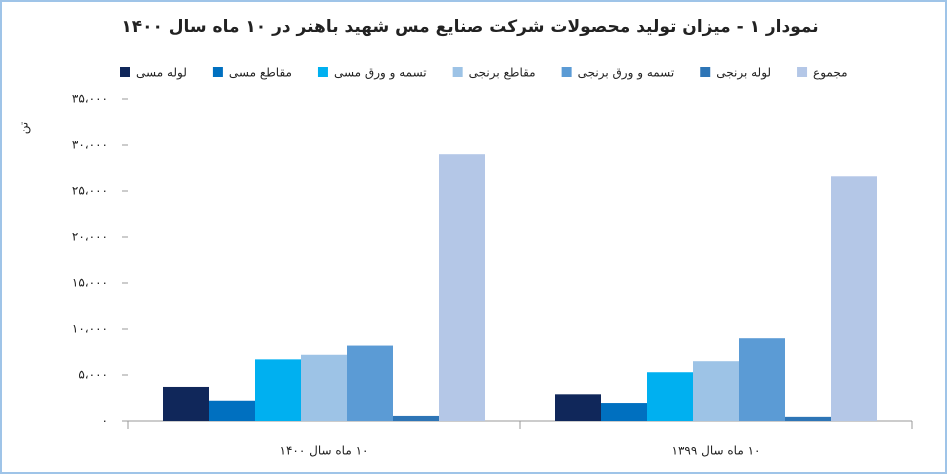 The image size is (947, 474). I want to click on y-tick-label: ۲۰،۰۰۰, so click(90, 237).